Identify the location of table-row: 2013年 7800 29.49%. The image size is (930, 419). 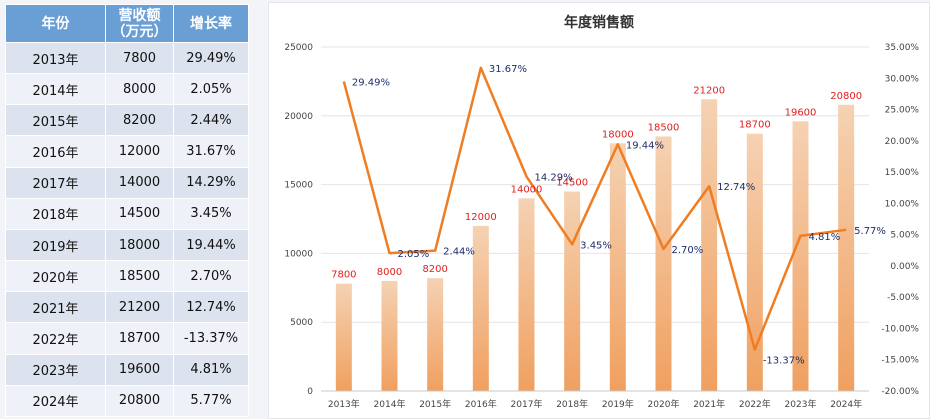
(127, 58).